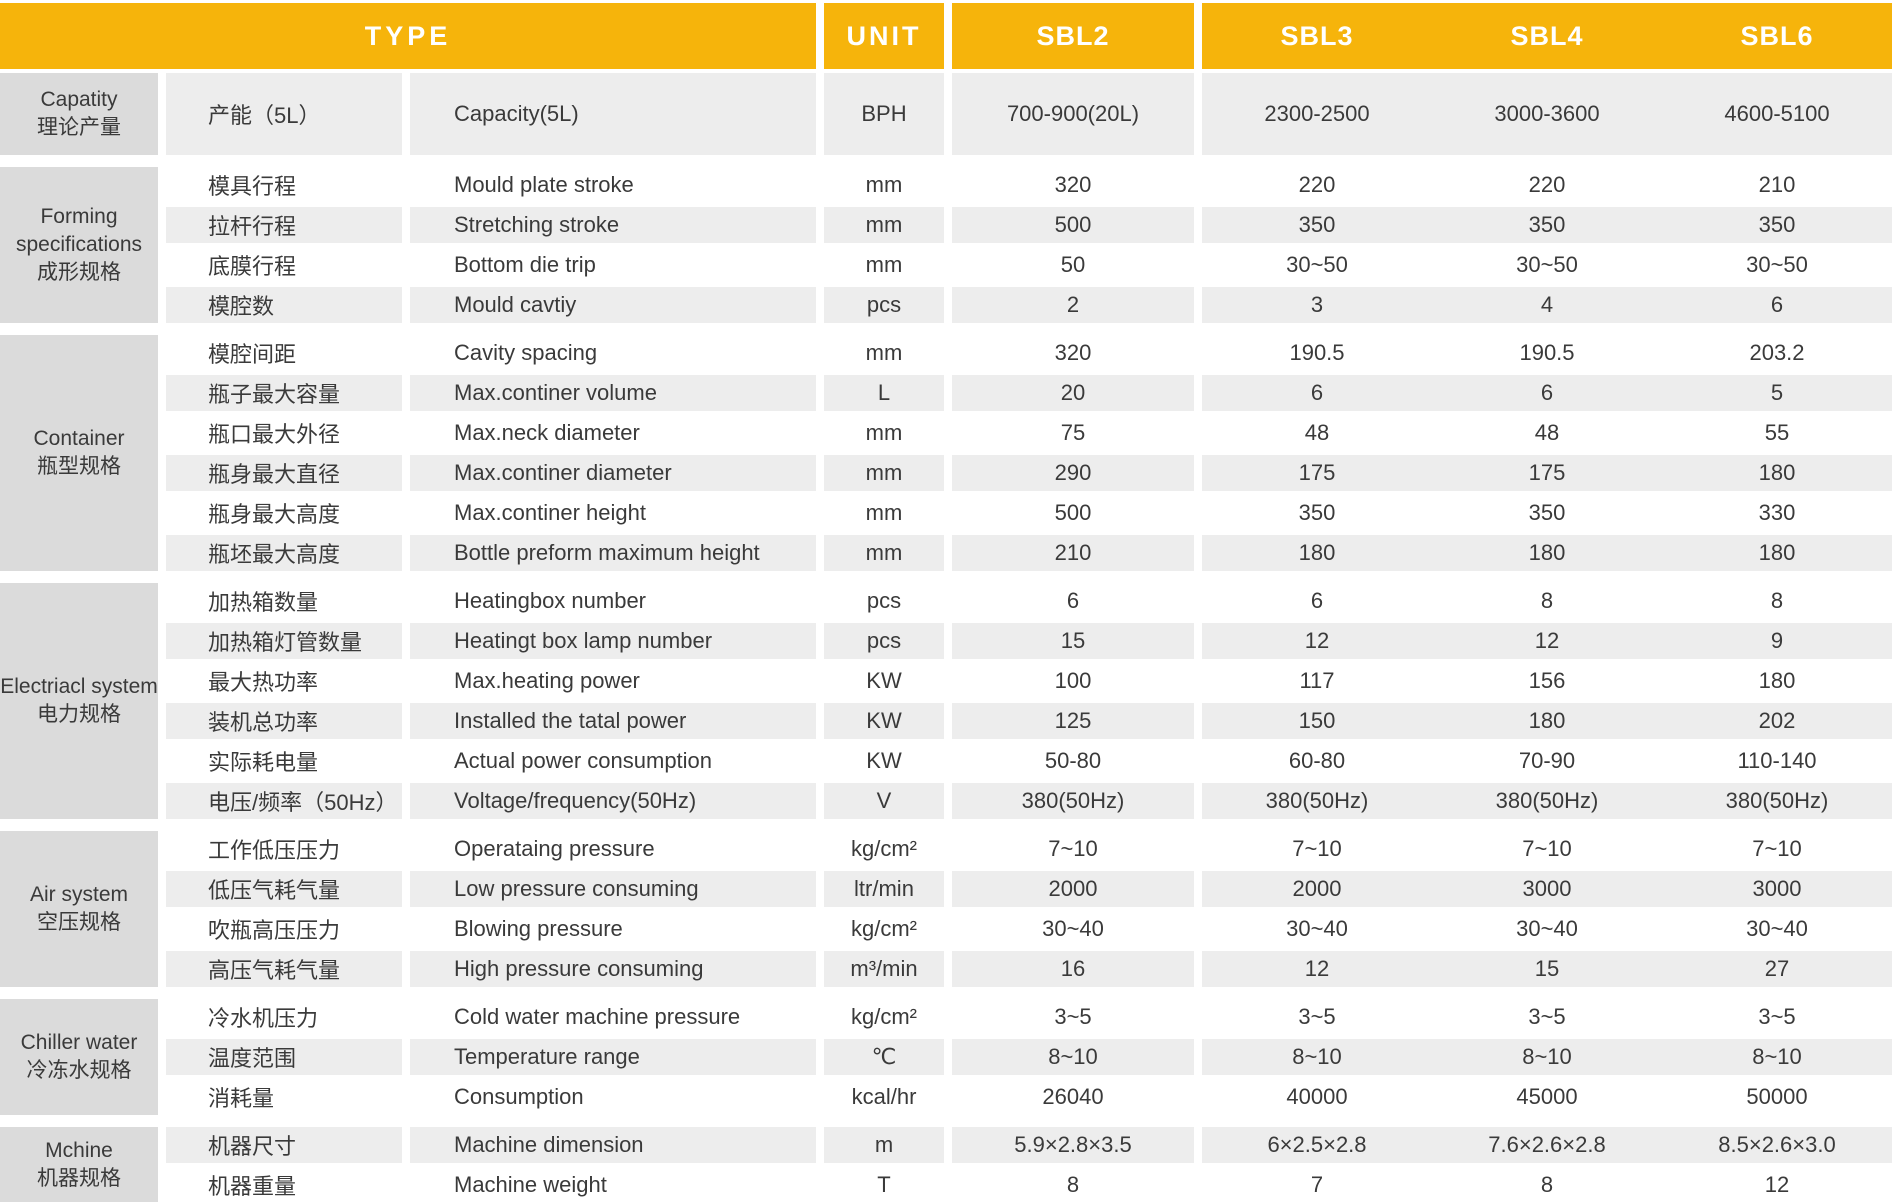 The image size is (1892, 1202). I want to click on value-sbl2: 5.9×2.8×3.5, so click(1073, 1145).